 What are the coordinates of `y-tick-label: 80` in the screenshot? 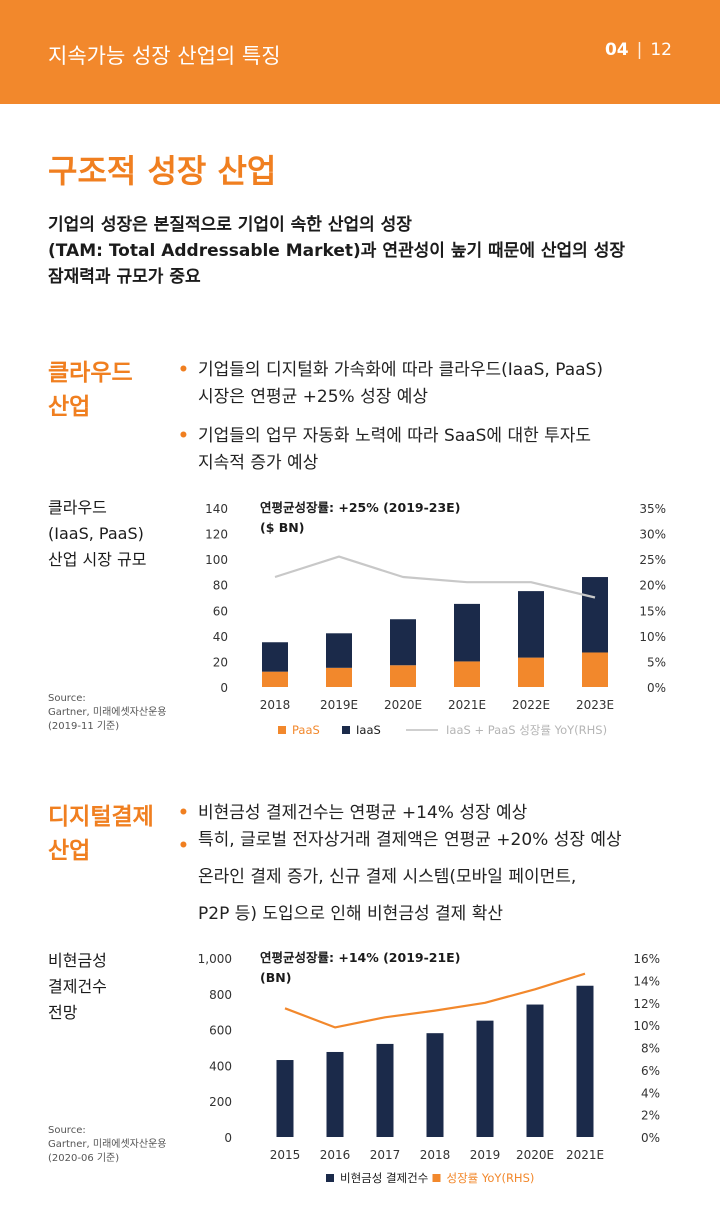 It's located at (220, 586).